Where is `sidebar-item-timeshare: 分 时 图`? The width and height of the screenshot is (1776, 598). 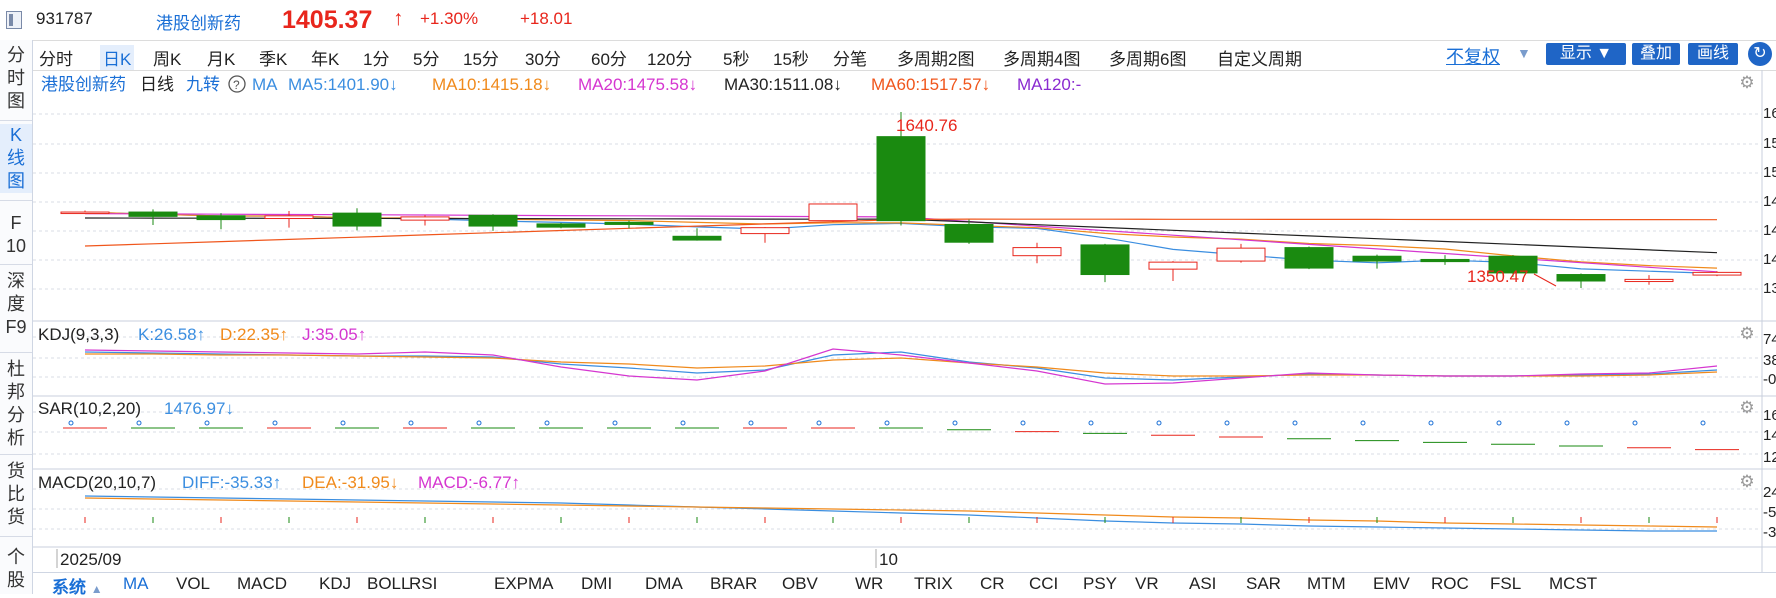 sidebar-item-timeshare: 分 时 图 is located at coordinates (16, 78).